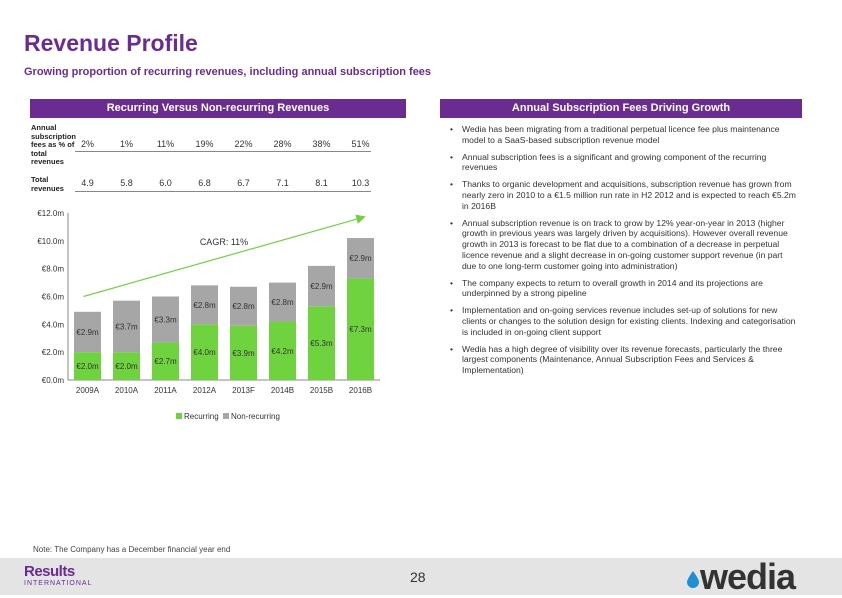 This screenshot has height=598, width=842. I want to click on y-tick-label: €12.0m, so click(50, 213).